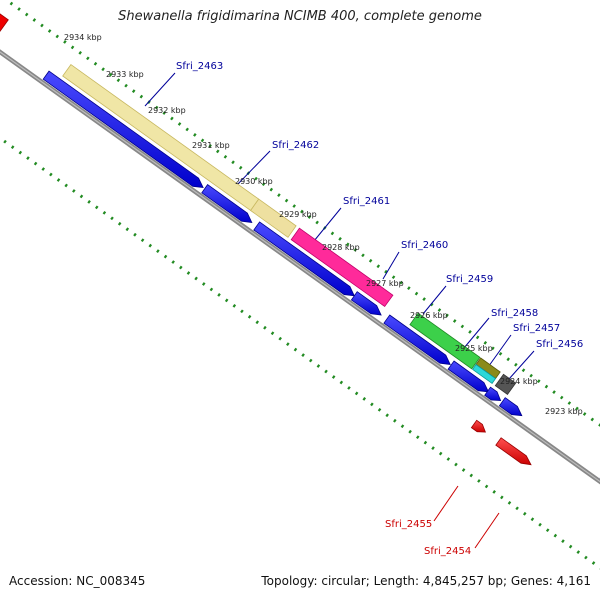 This screenshot has height=600, width=600. What do you see at coordinates (366, 201) in the screenshot?
I see `gene-label-sfri-2461: Sfri_2461` at bounding box center [366, 201].